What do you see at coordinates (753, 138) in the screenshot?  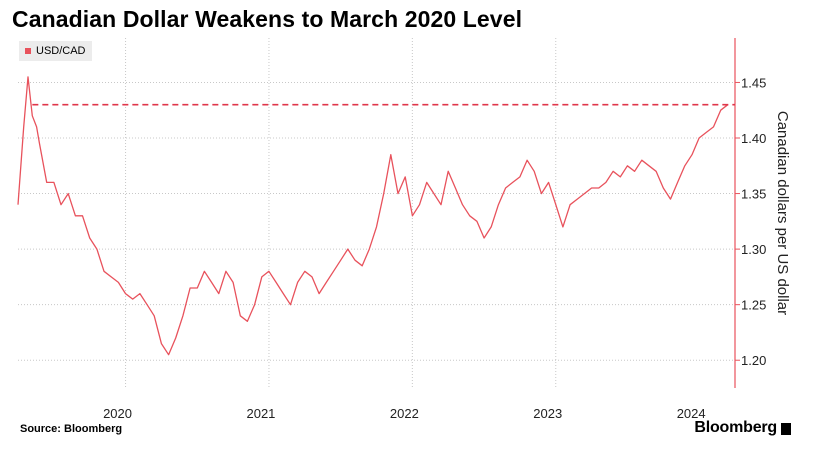 I see `y-tick-label: 1.40` at bounding box center [753, 138].